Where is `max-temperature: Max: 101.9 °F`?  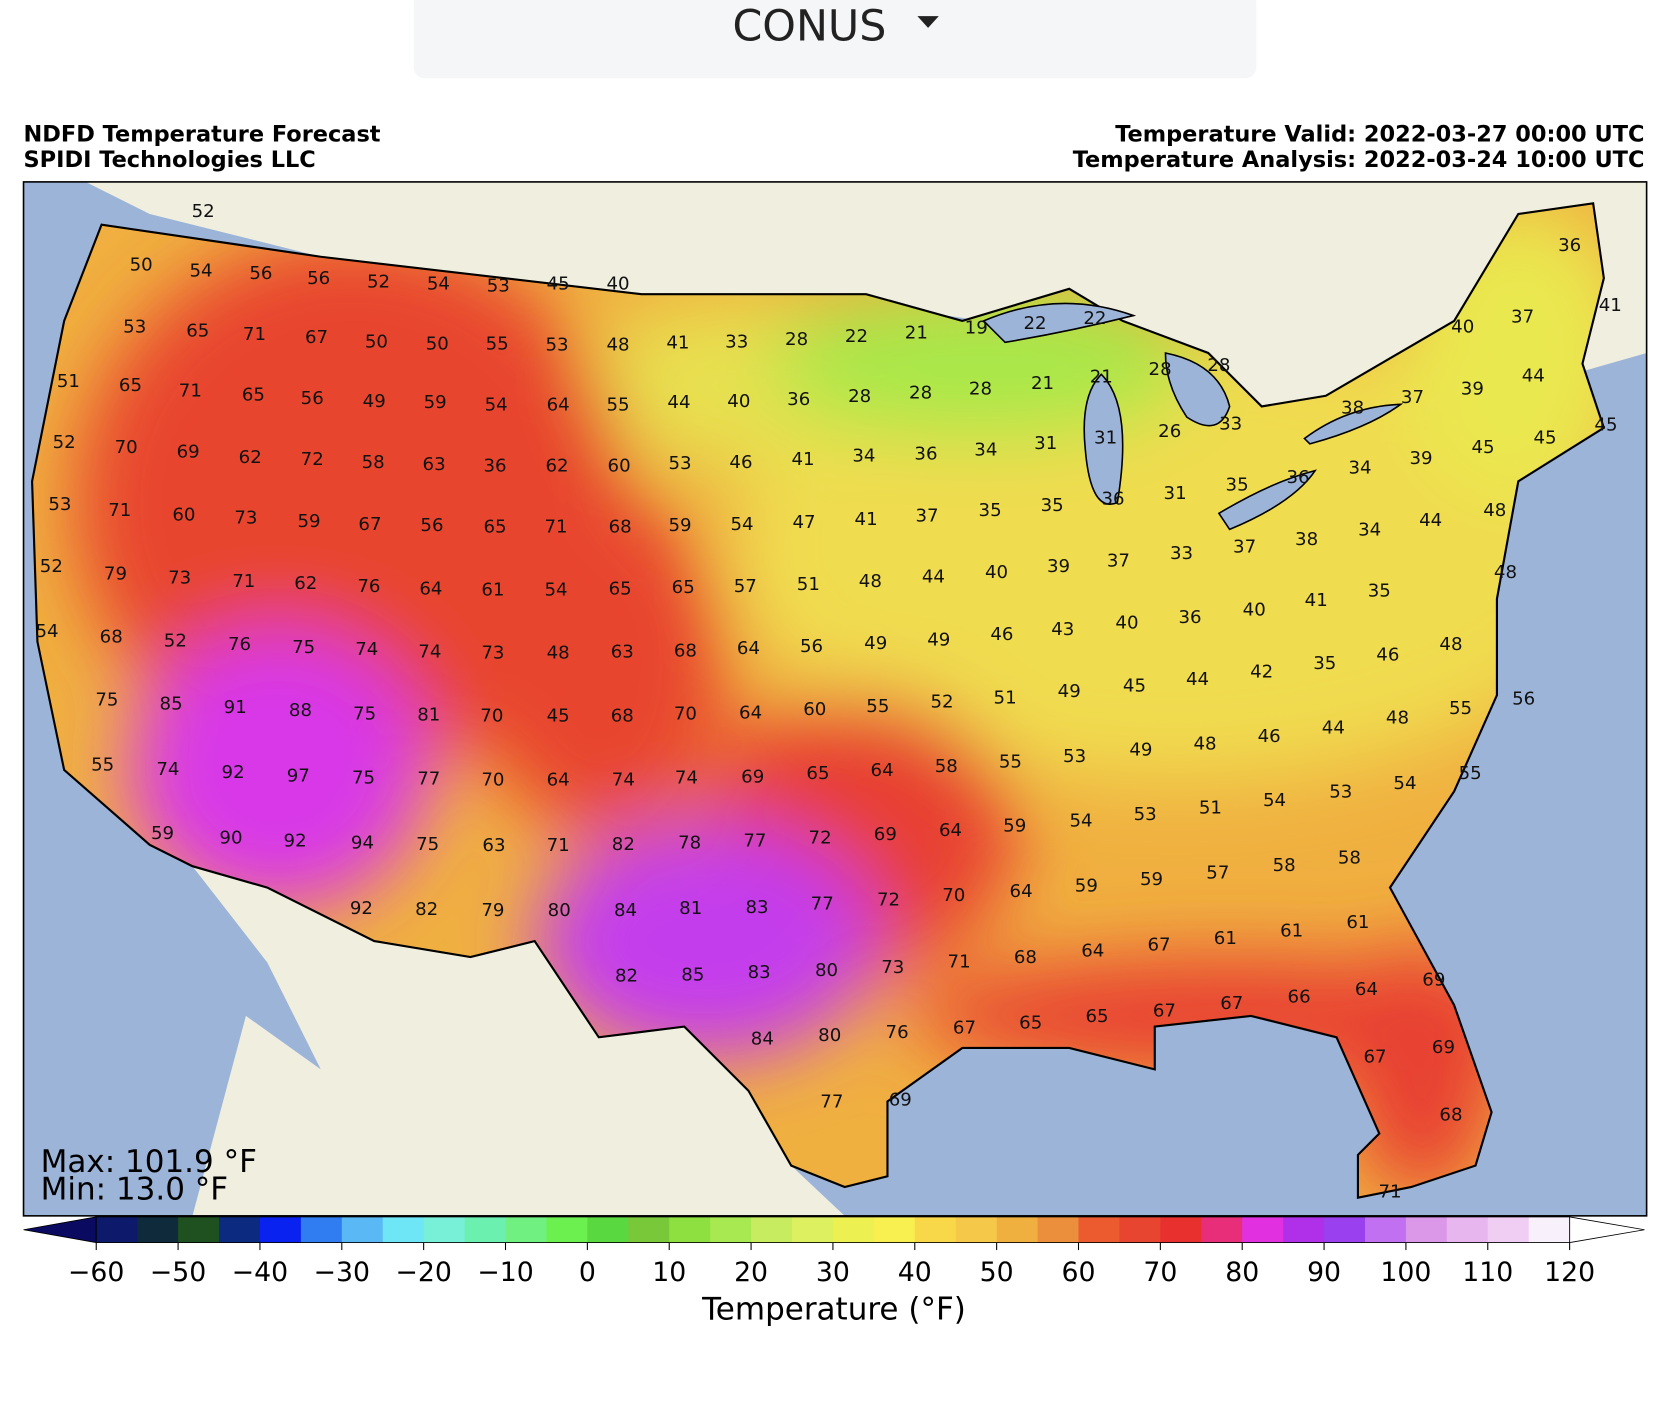 max-temperature: Max: 101.9 °F is located at coordinates (149, 1162).